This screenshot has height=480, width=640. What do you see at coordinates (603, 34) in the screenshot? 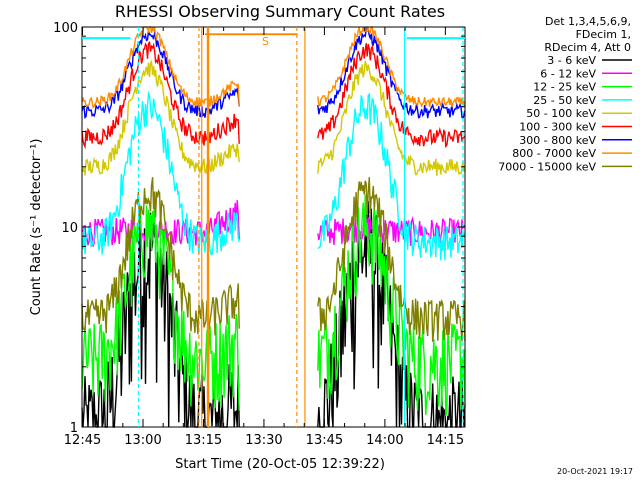
I see `info-line-2: FDecim 1,` at bounding box center [603, 34].